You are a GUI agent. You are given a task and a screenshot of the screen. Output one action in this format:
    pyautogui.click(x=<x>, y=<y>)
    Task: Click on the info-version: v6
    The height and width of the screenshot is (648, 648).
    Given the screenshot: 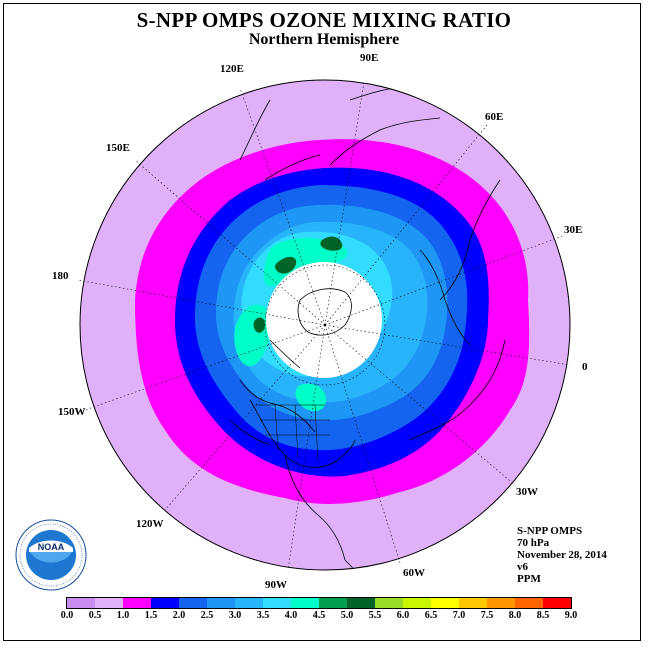 What is the action you would take?
    pyautogui.click(x=522, y=567)
    